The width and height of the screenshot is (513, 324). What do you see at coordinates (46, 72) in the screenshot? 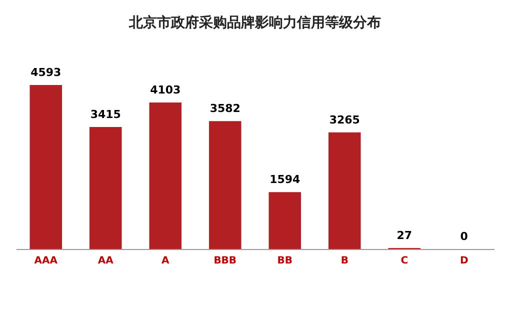
I see `data-label: 4593` at bounding box center [46, 72].